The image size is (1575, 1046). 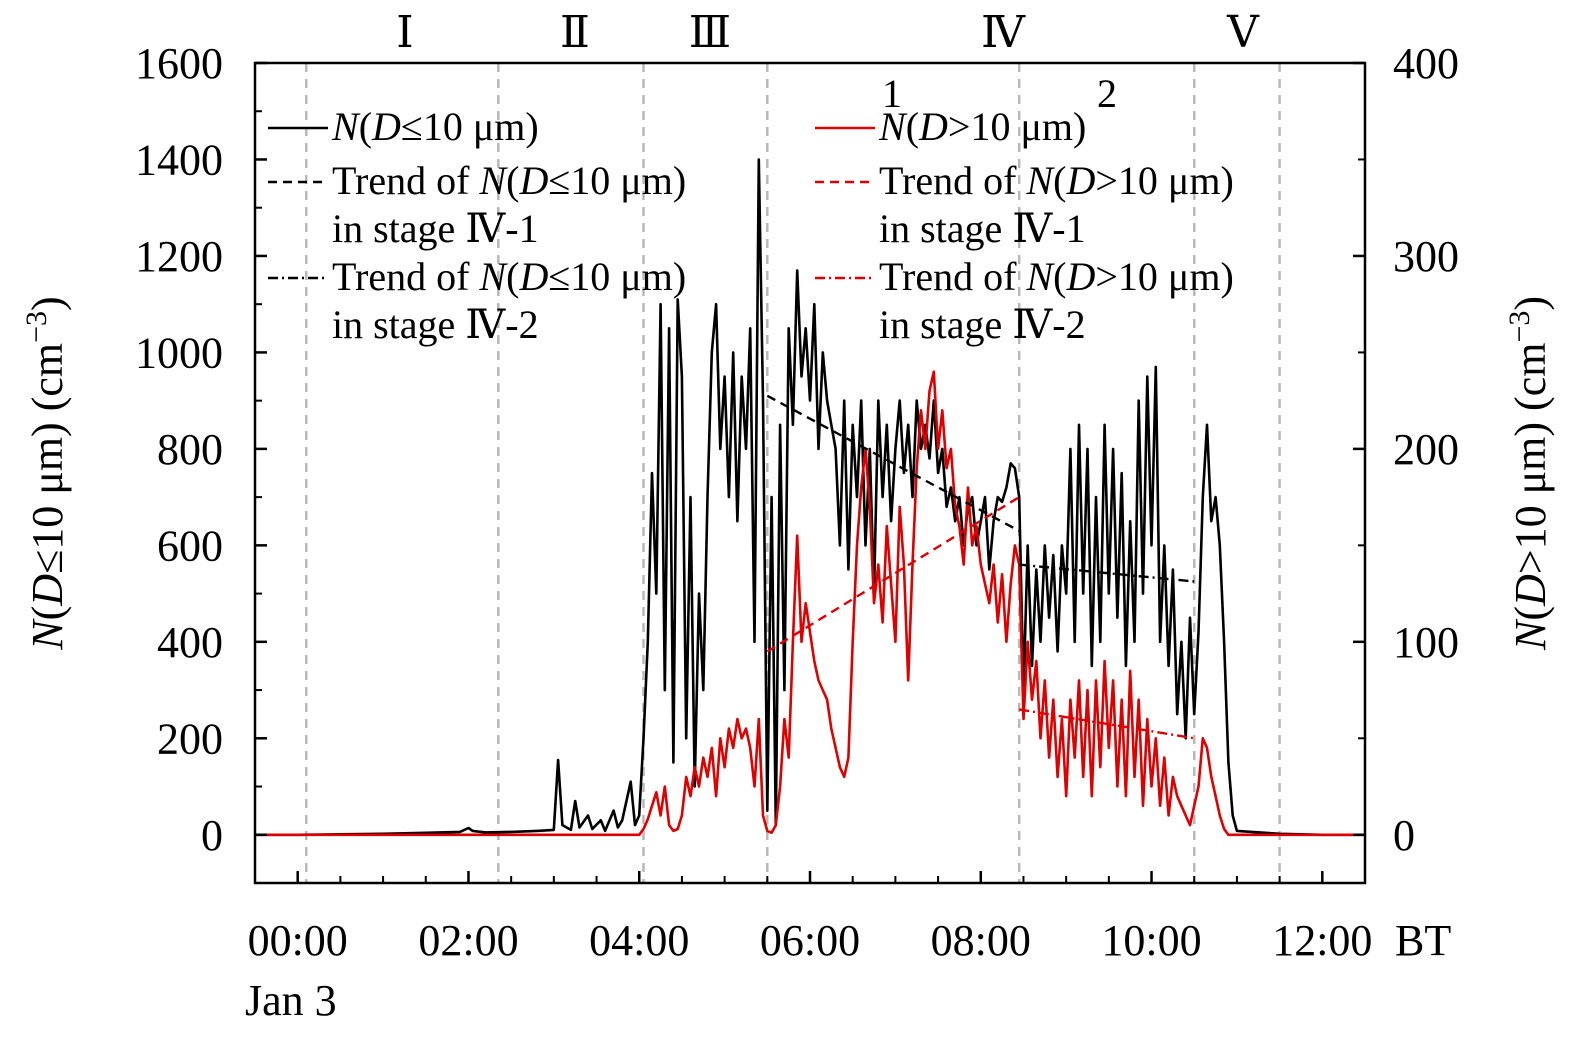 What do you see at coordinates (982, 126) in the screenshot?
I see `legend-label: N(D>10 μm)` at bounding box center [982, 126].